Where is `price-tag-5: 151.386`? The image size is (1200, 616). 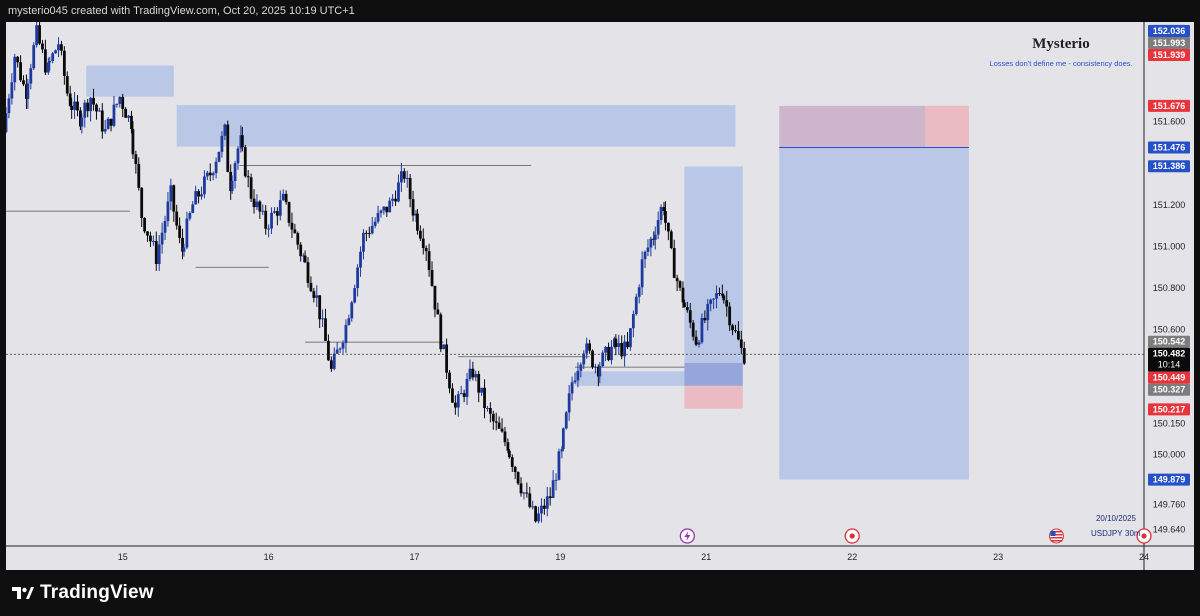 price-tag-5: 151.386 is located at coordinates (1169, 166).